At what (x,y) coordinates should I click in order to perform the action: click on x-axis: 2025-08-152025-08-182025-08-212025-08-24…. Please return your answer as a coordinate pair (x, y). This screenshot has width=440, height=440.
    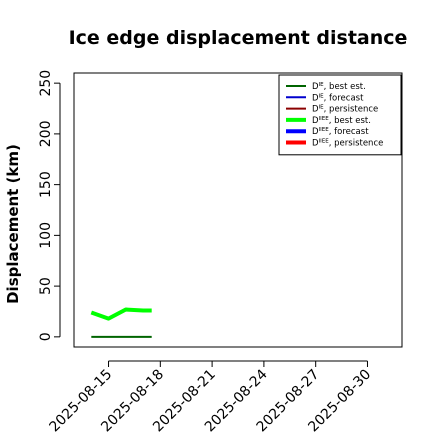
    Looking at the image, I should click on (210, 397).